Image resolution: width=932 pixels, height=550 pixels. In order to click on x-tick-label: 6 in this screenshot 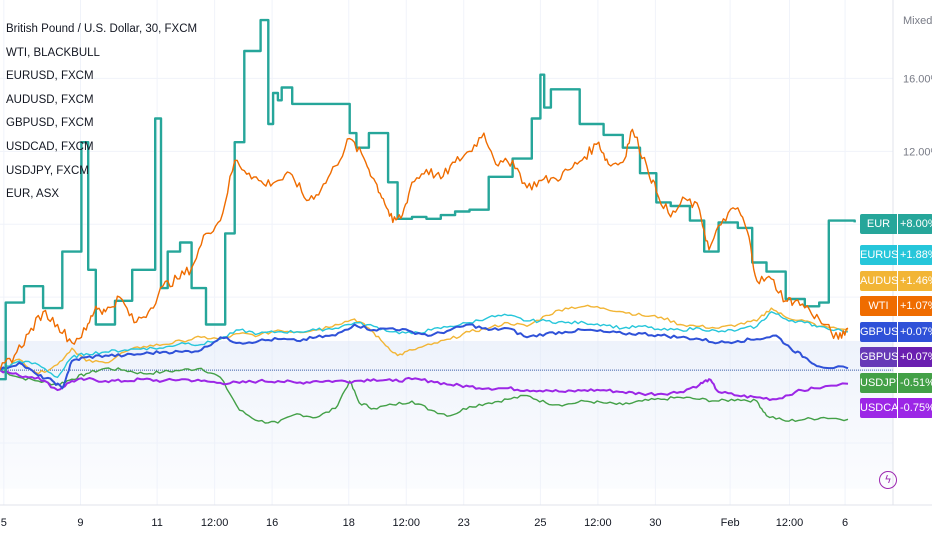, I will do `click(845, 523)`.